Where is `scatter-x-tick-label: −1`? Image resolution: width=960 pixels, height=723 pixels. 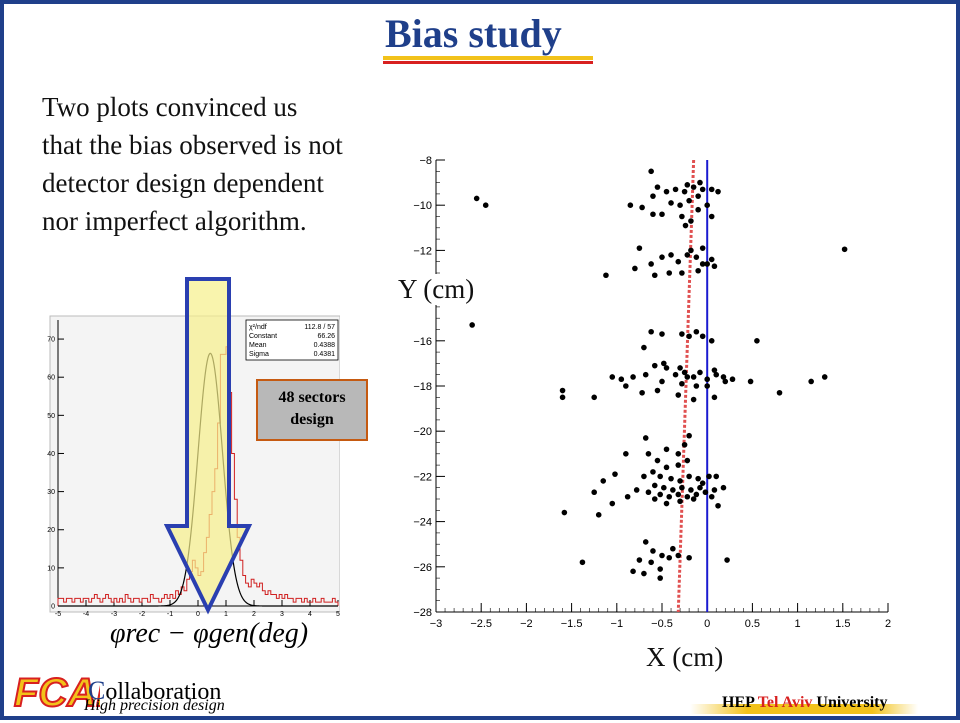 scatter-x-tick-label: −1 is located at coordinates (617, 624).